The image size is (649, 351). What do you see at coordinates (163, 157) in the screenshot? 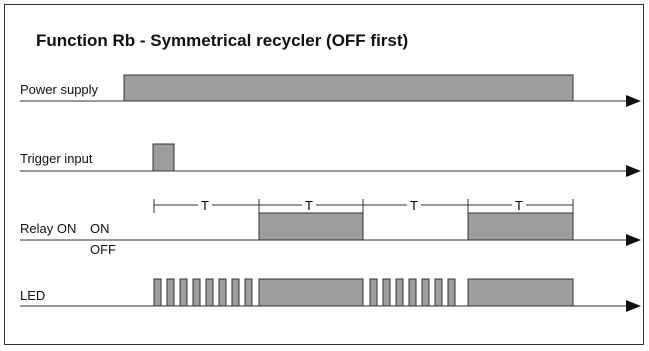
I see `trigger-pulse` at bounding box center [163, 157].